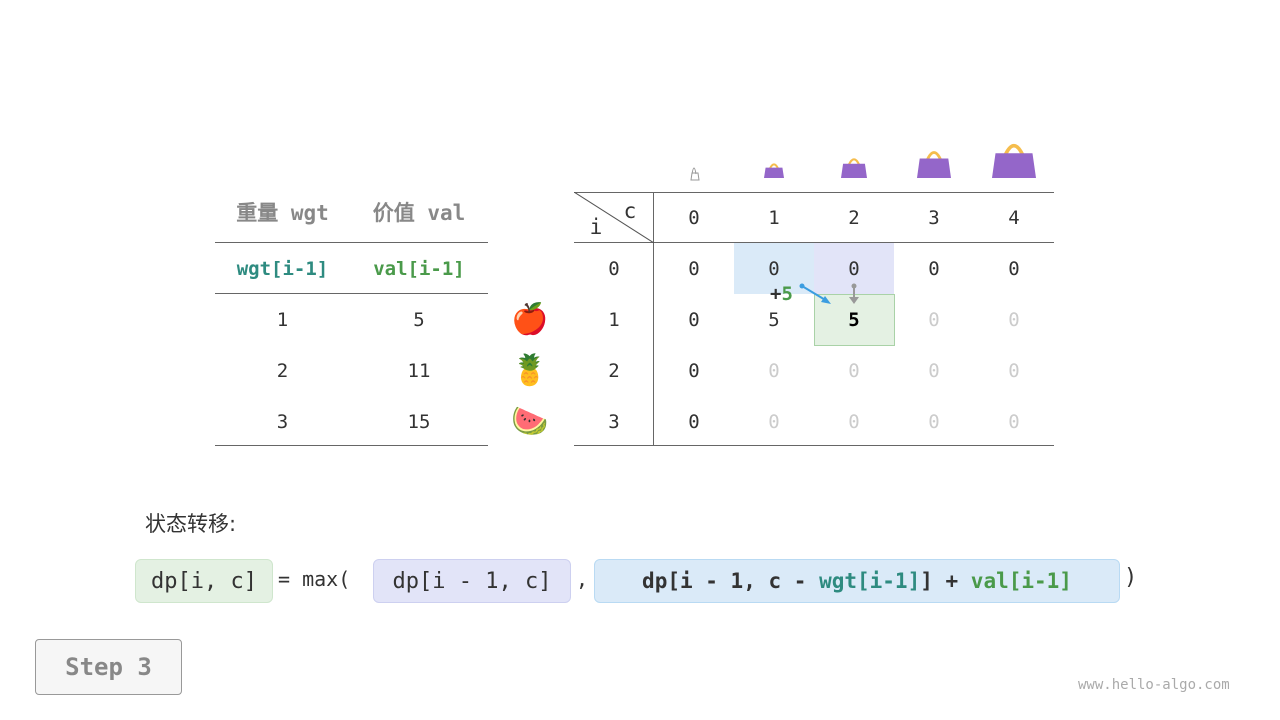 This screenshot has height=720, width=1280. Describe the element at coordinates (1021, 581) in the screenshot. I see `t2d: val[i-1]` at that location.